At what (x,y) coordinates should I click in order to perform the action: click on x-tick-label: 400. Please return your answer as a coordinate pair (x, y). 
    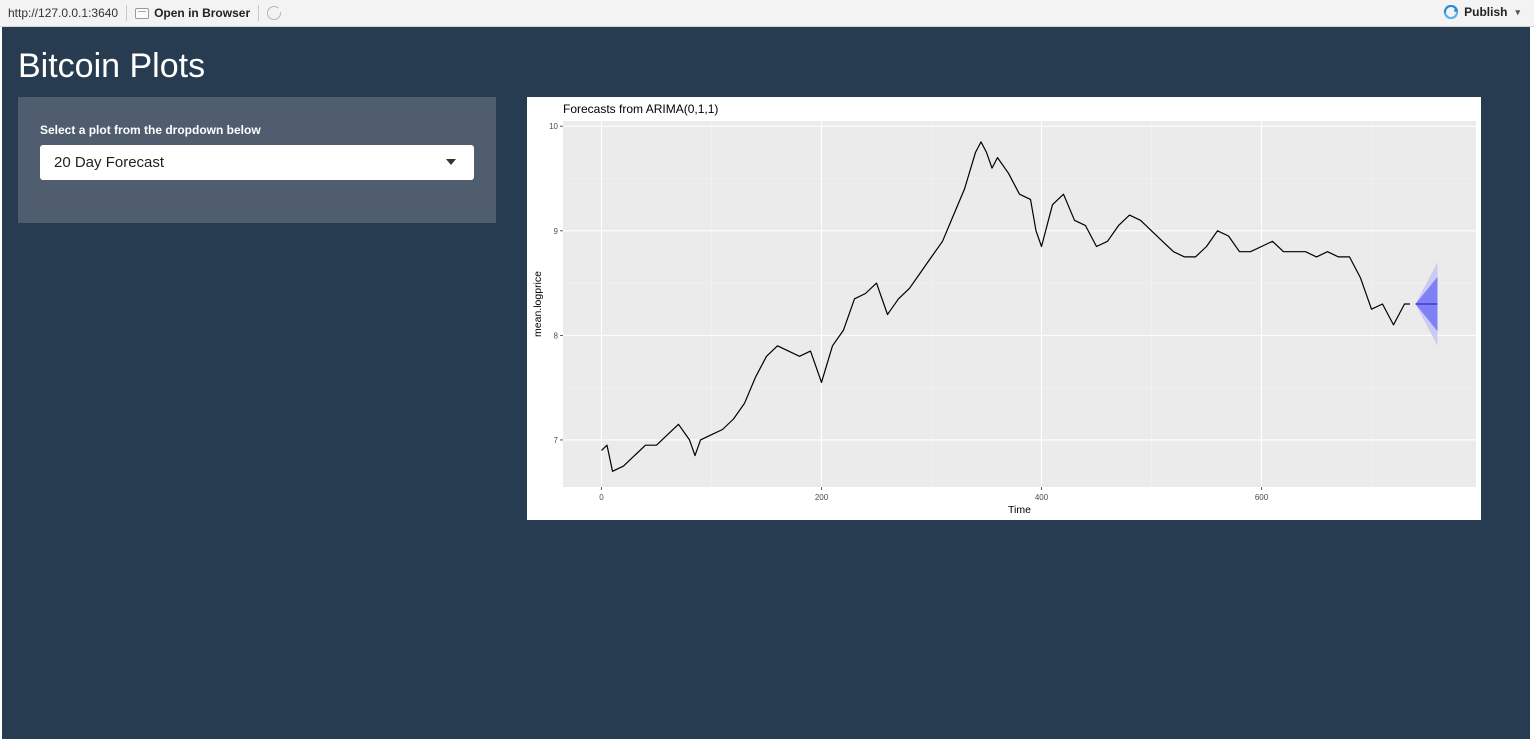
    Looking at the image, I should click on (1042, 497).